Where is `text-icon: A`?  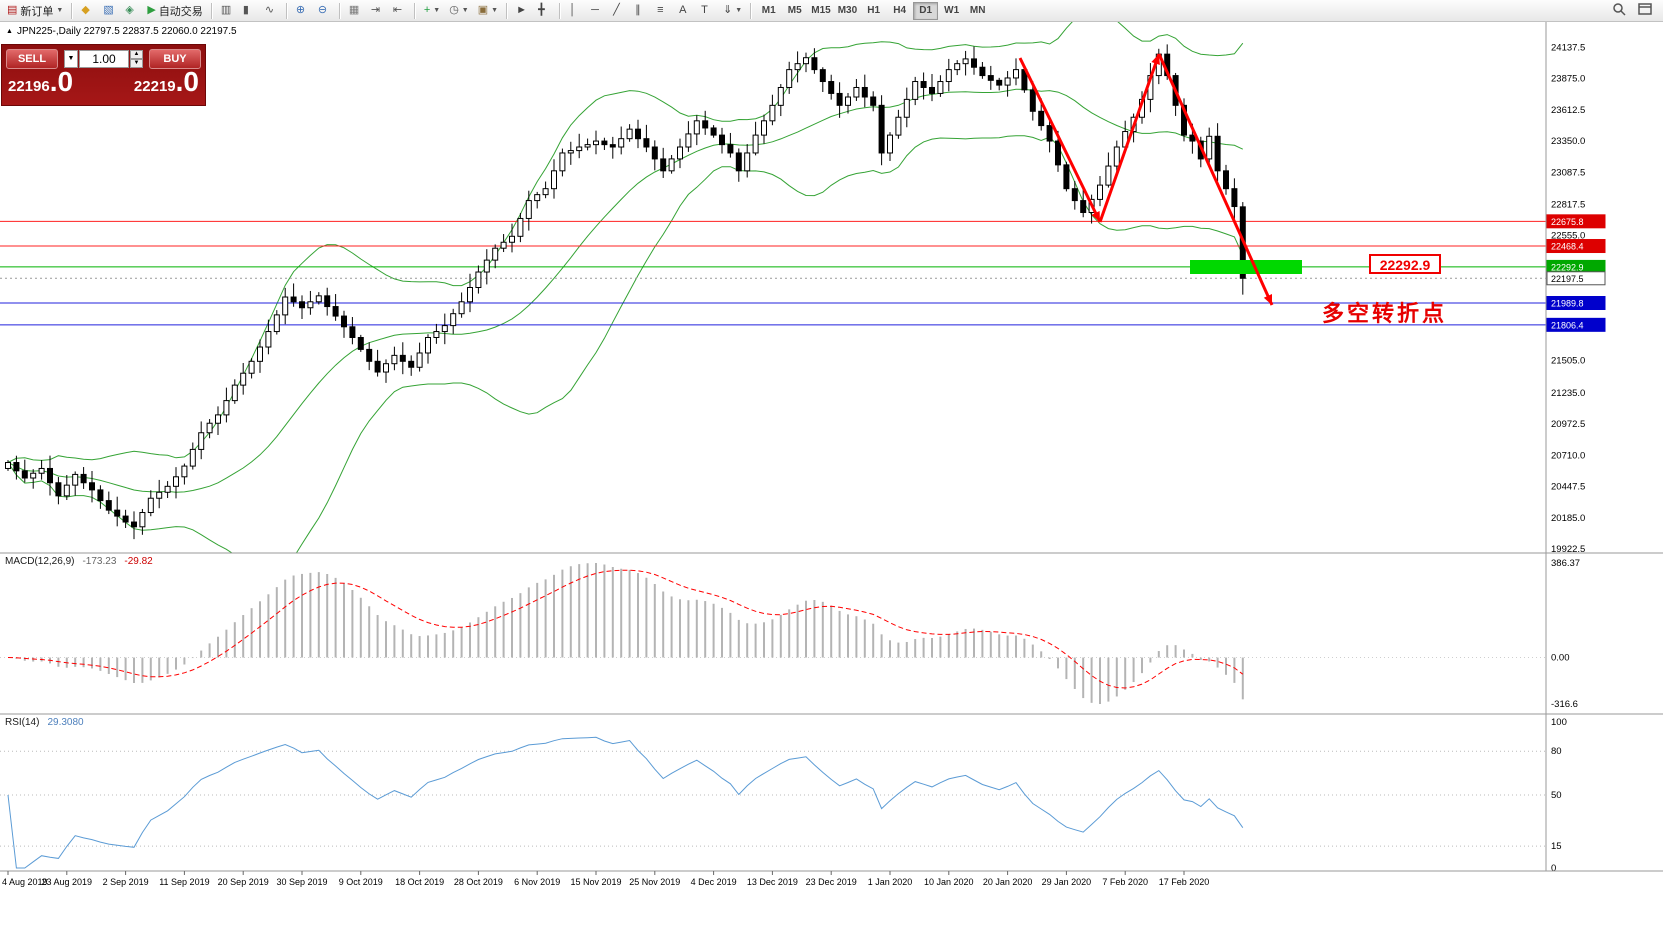 text-icon: A is located at coordinates (683, 10).